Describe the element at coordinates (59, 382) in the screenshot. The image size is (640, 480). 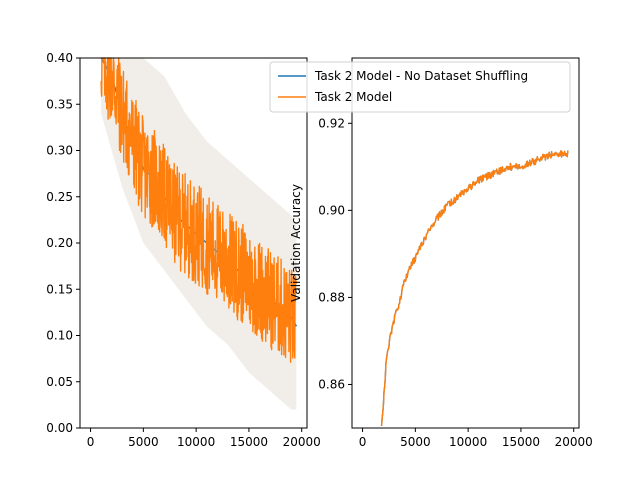
I see `y-tick-label: 0.05` at that location.